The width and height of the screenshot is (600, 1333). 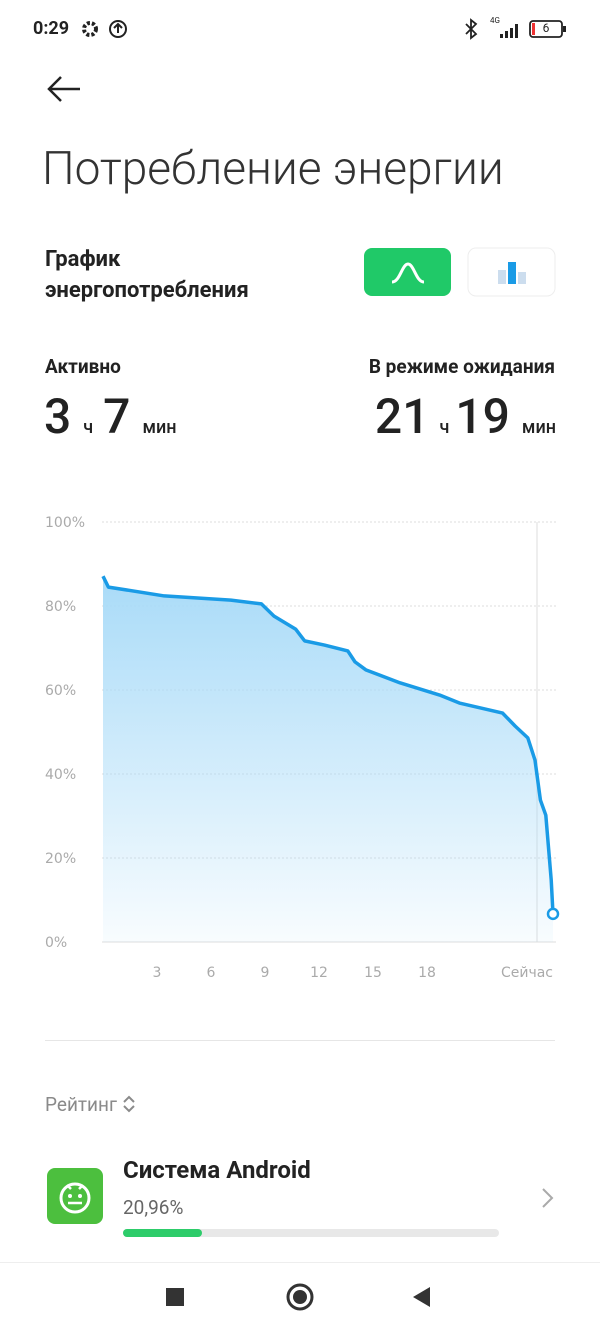 What do you see at coordinates (515, 29) in the screenshot?
I see `status-right` at bounding box center [515, 29].